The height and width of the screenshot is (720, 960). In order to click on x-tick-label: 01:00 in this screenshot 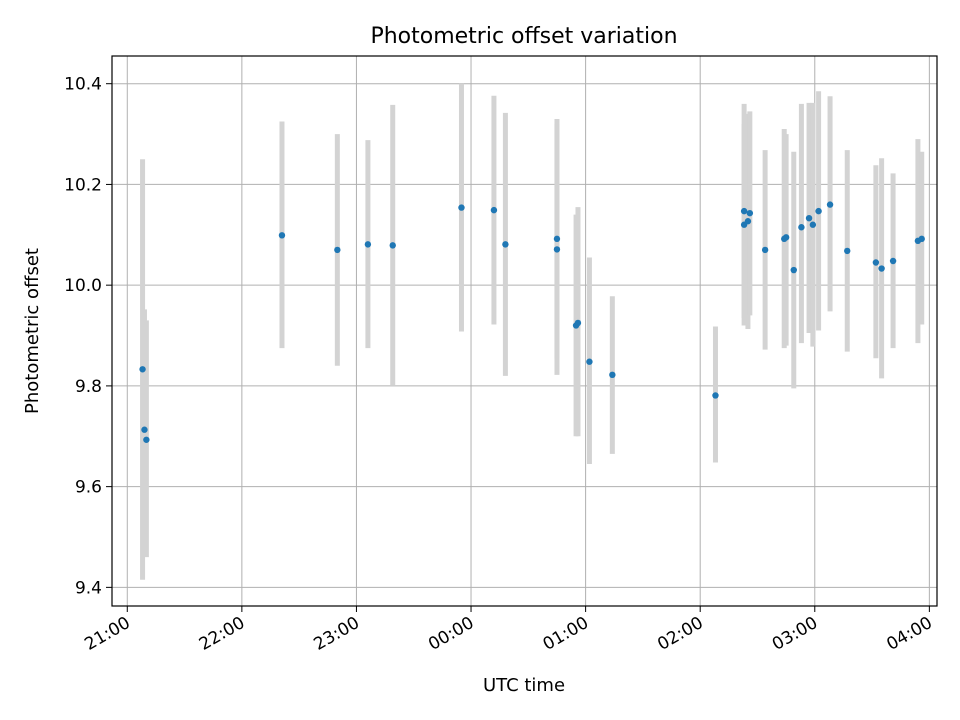, I will do `click(566, 634)`.